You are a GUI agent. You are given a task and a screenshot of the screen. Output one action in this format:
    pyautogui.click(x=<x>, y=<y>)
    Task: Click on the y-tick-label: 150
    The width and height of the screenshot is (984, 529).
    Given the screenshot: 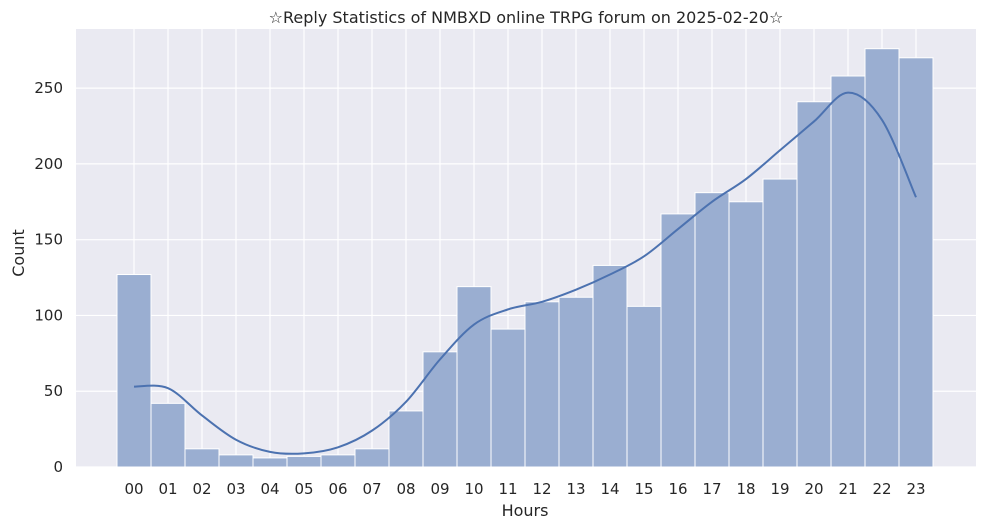 What is the action you would take?
    pyautogui.click(x=48, y=240)
    